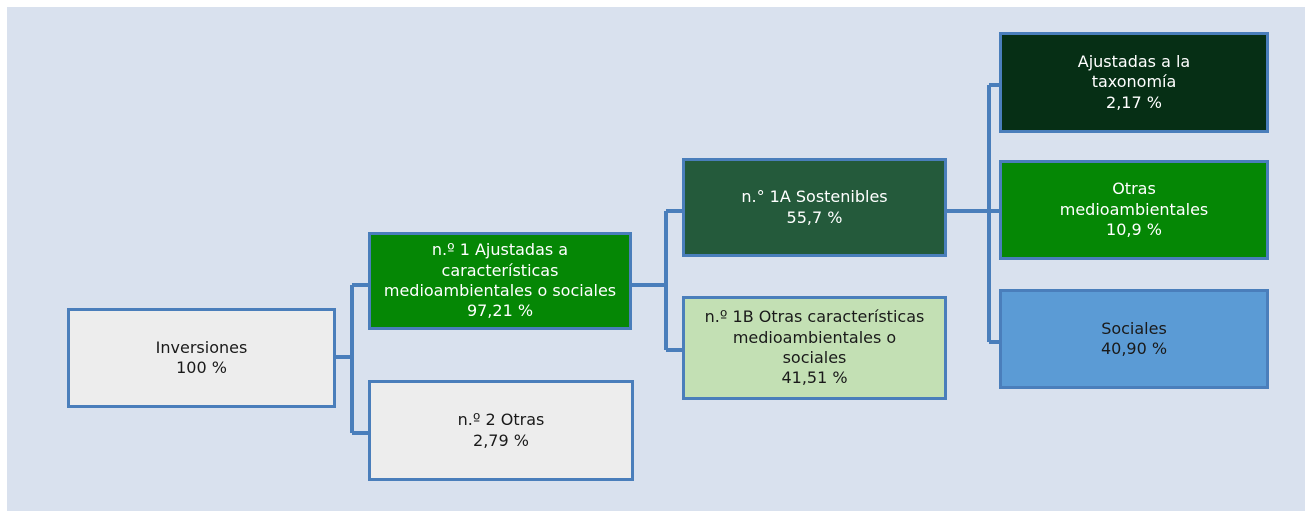 Image resolution: width=1311 pixels, height=520 pixels. I want to click on connector-inversiones, so click(352, 359).